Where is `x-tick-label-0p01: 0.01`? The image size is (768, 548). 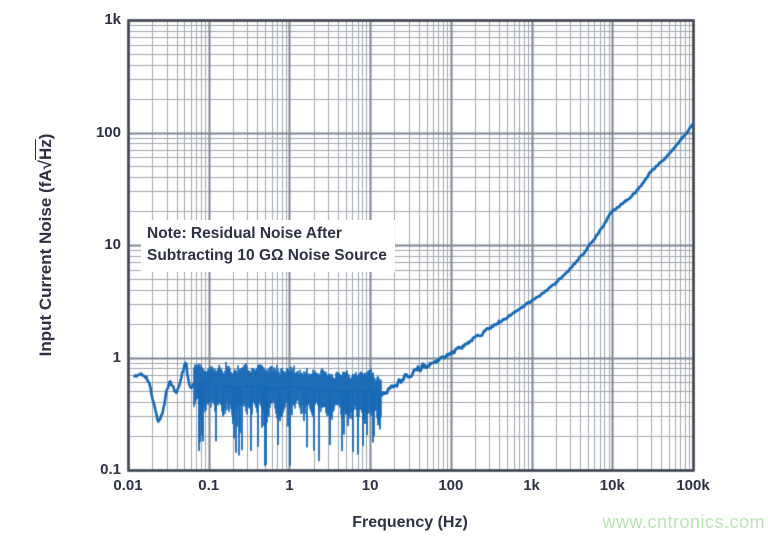 x-tick-label-0p01: 0.01 is located at coordinates (128, 485).